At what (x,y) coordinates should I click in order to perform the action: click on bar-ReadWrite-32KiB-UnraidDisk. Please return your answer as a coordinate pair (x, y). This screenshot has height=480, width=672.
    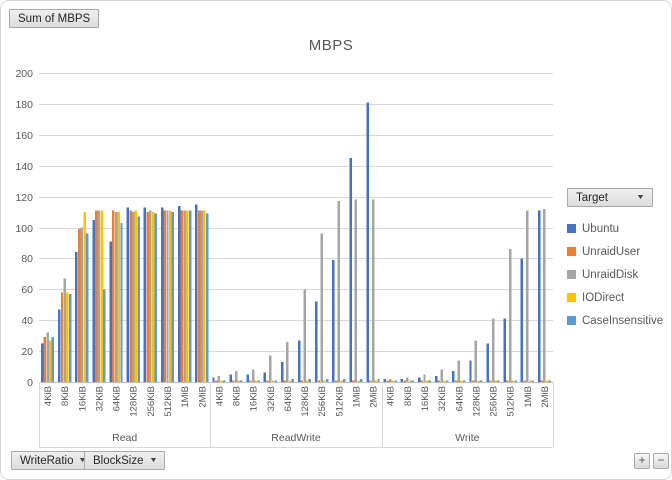
    Looking at the image, I should click on (270, 369).